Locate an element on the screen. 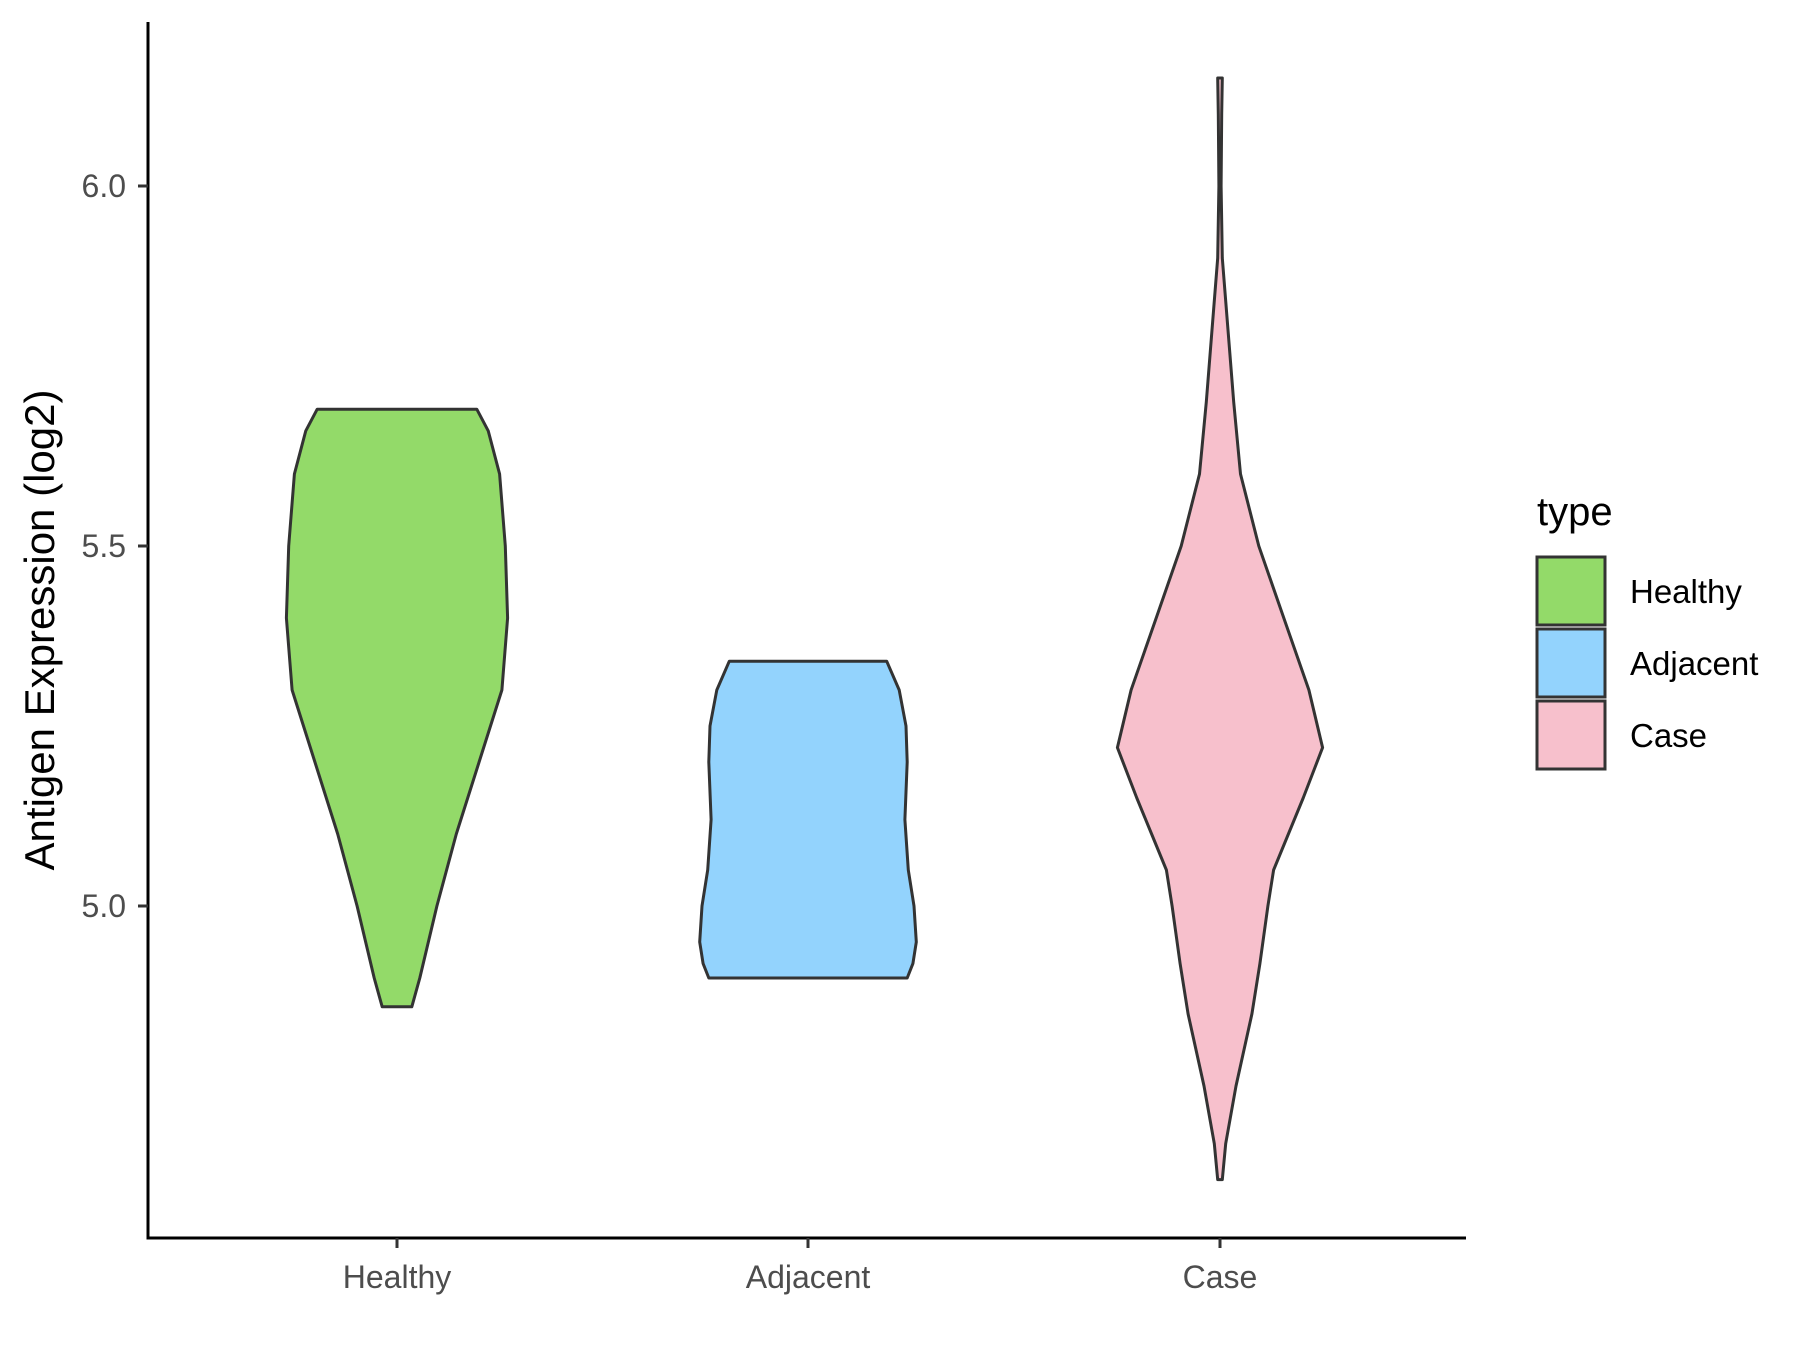 This screenshot has height=1350, width=1800. y-ticks-group: 5.0 5.5 6.0 is located at coordinates (115, 546).